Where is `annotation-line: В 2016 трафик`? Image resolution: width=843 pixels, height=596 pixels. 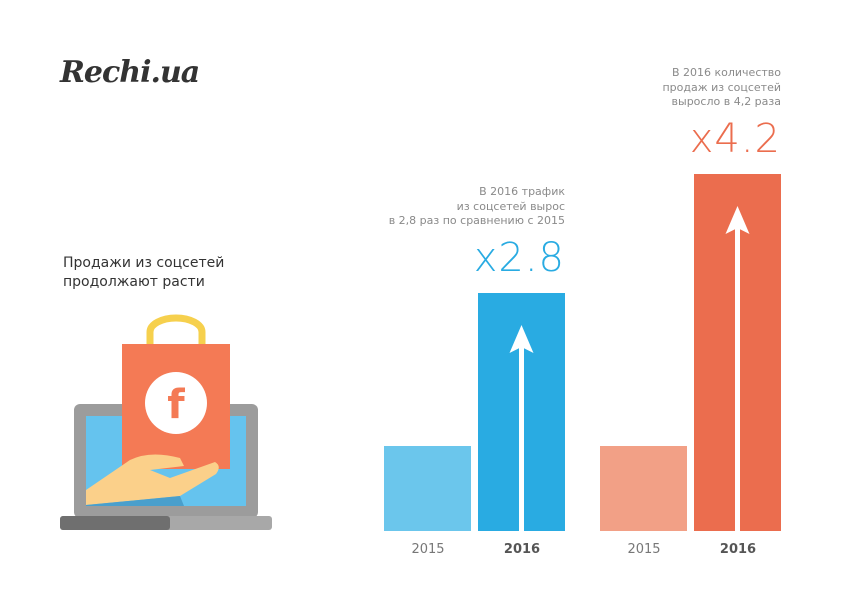 annotation-line: В 2016 трафик is located at coordinates (522, 191).